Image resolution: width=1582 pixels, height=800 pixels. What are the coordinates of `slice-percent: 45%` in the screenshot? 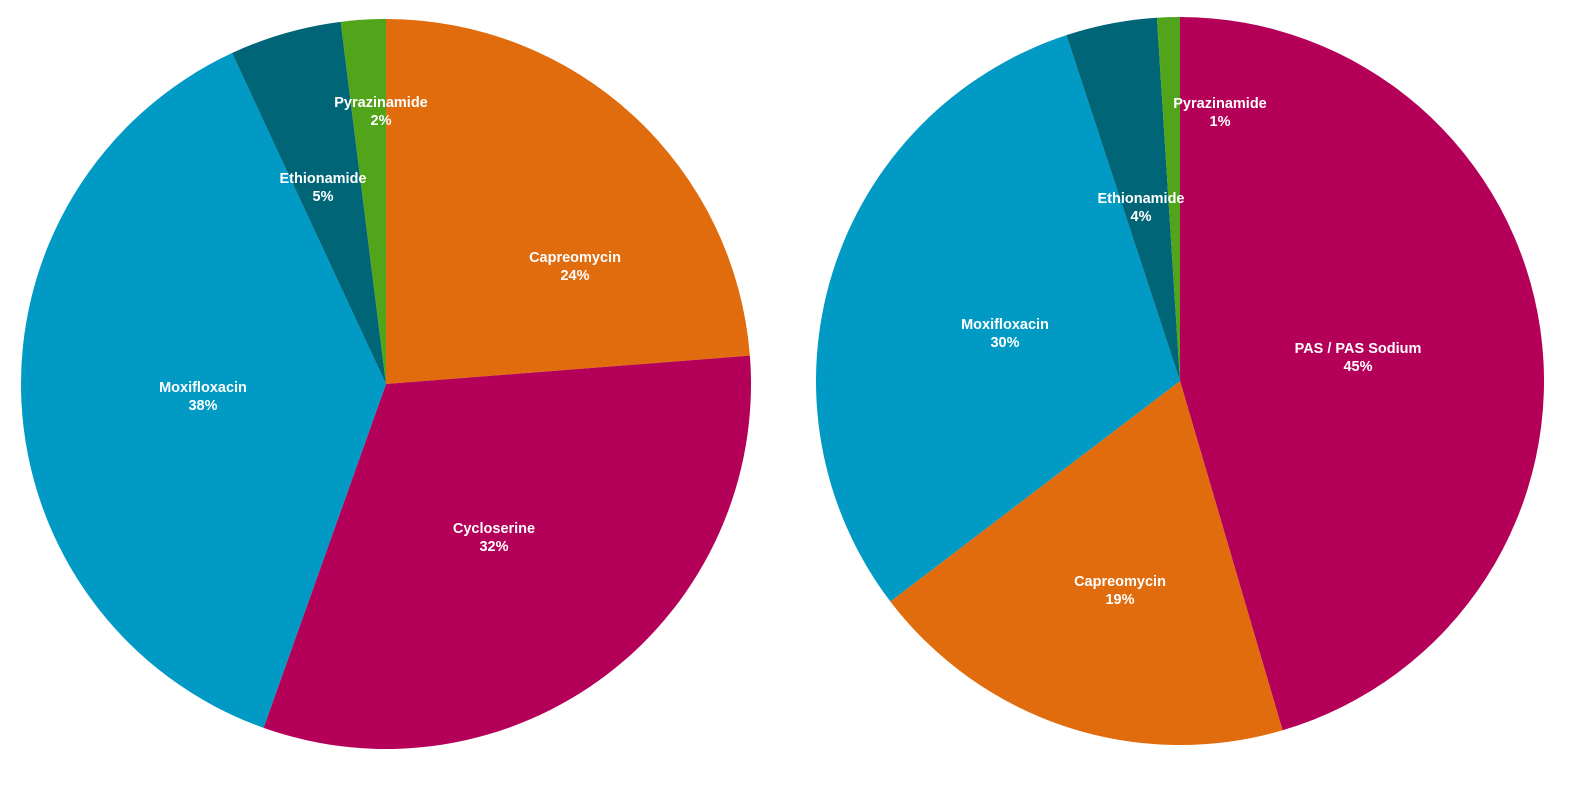 It's located at (1357, 367).